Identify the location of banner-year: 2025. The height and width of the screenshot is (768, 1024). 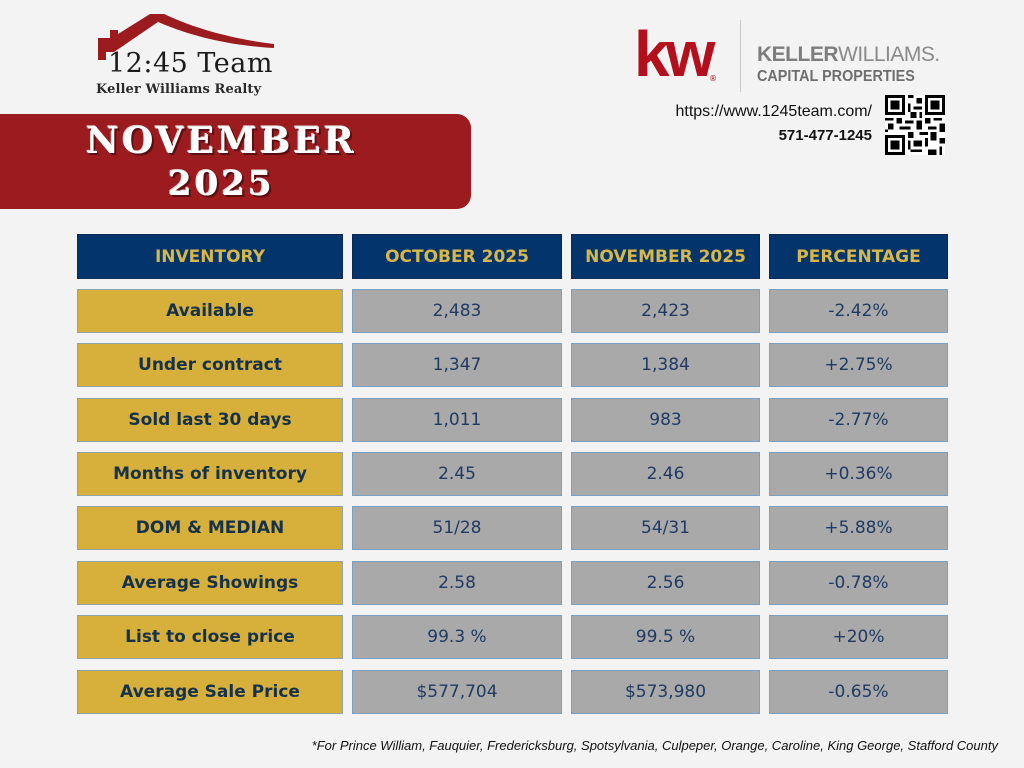
(221, 184).